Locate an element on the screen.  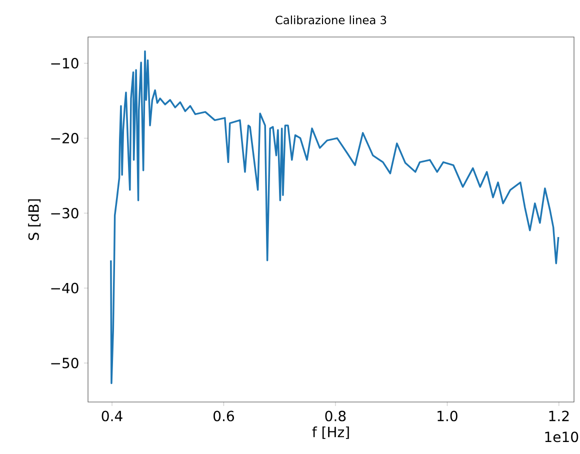
y-axis-title: S [dB] is located at coordinates (34, 219).